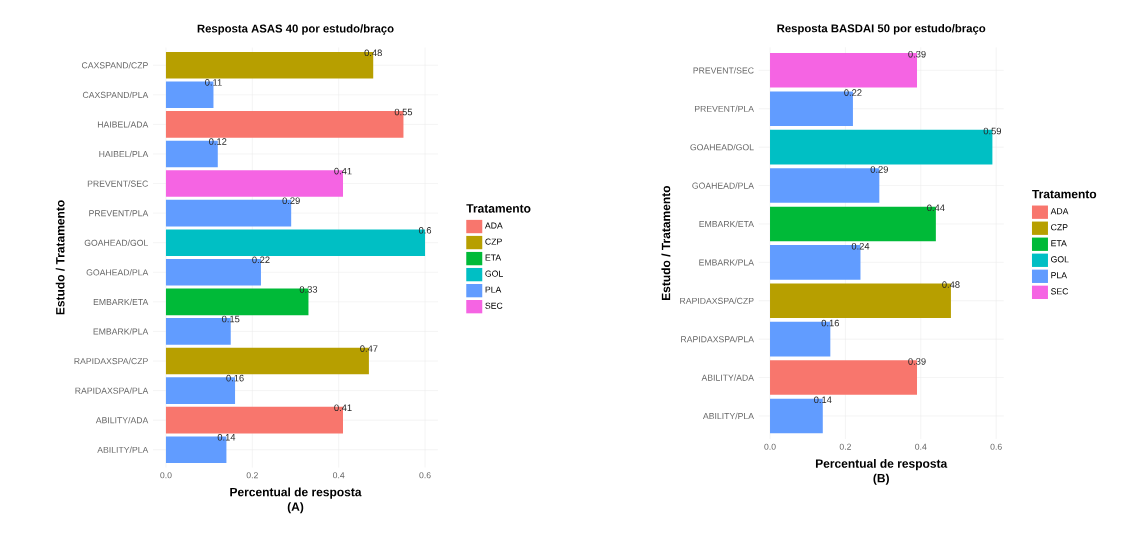  Describe the element at coordinates (403, 112) in the screenshot. I see `data-label: 0.55` at that location.